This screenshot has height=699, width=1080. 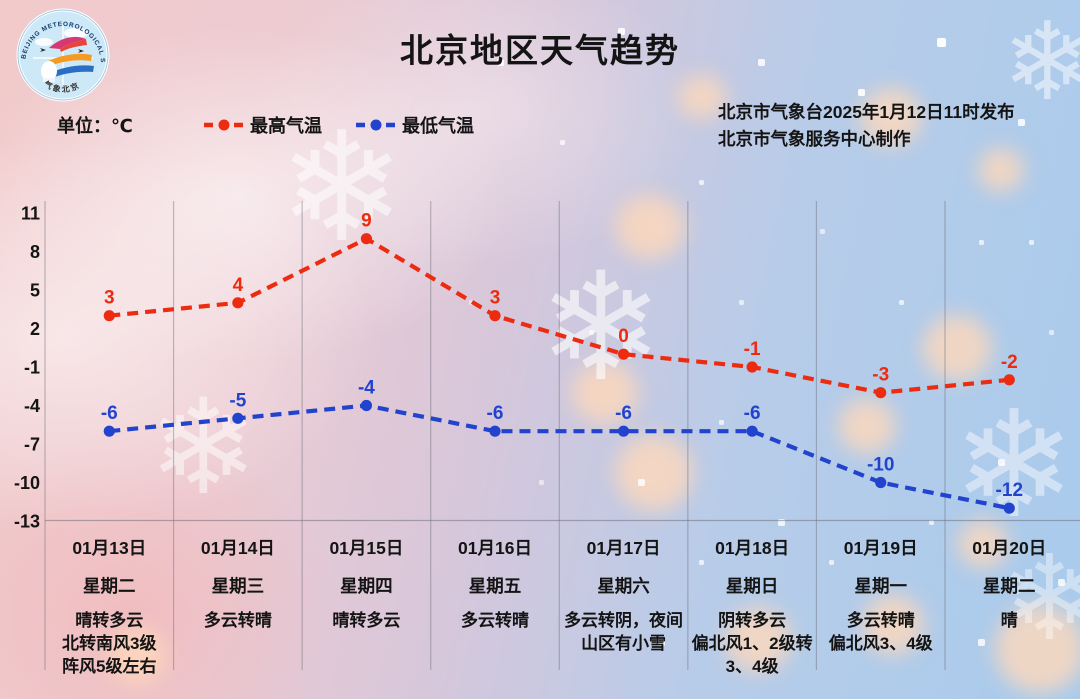 I want to click on min-temp-value-label: -4, so click(x=366, y=388).